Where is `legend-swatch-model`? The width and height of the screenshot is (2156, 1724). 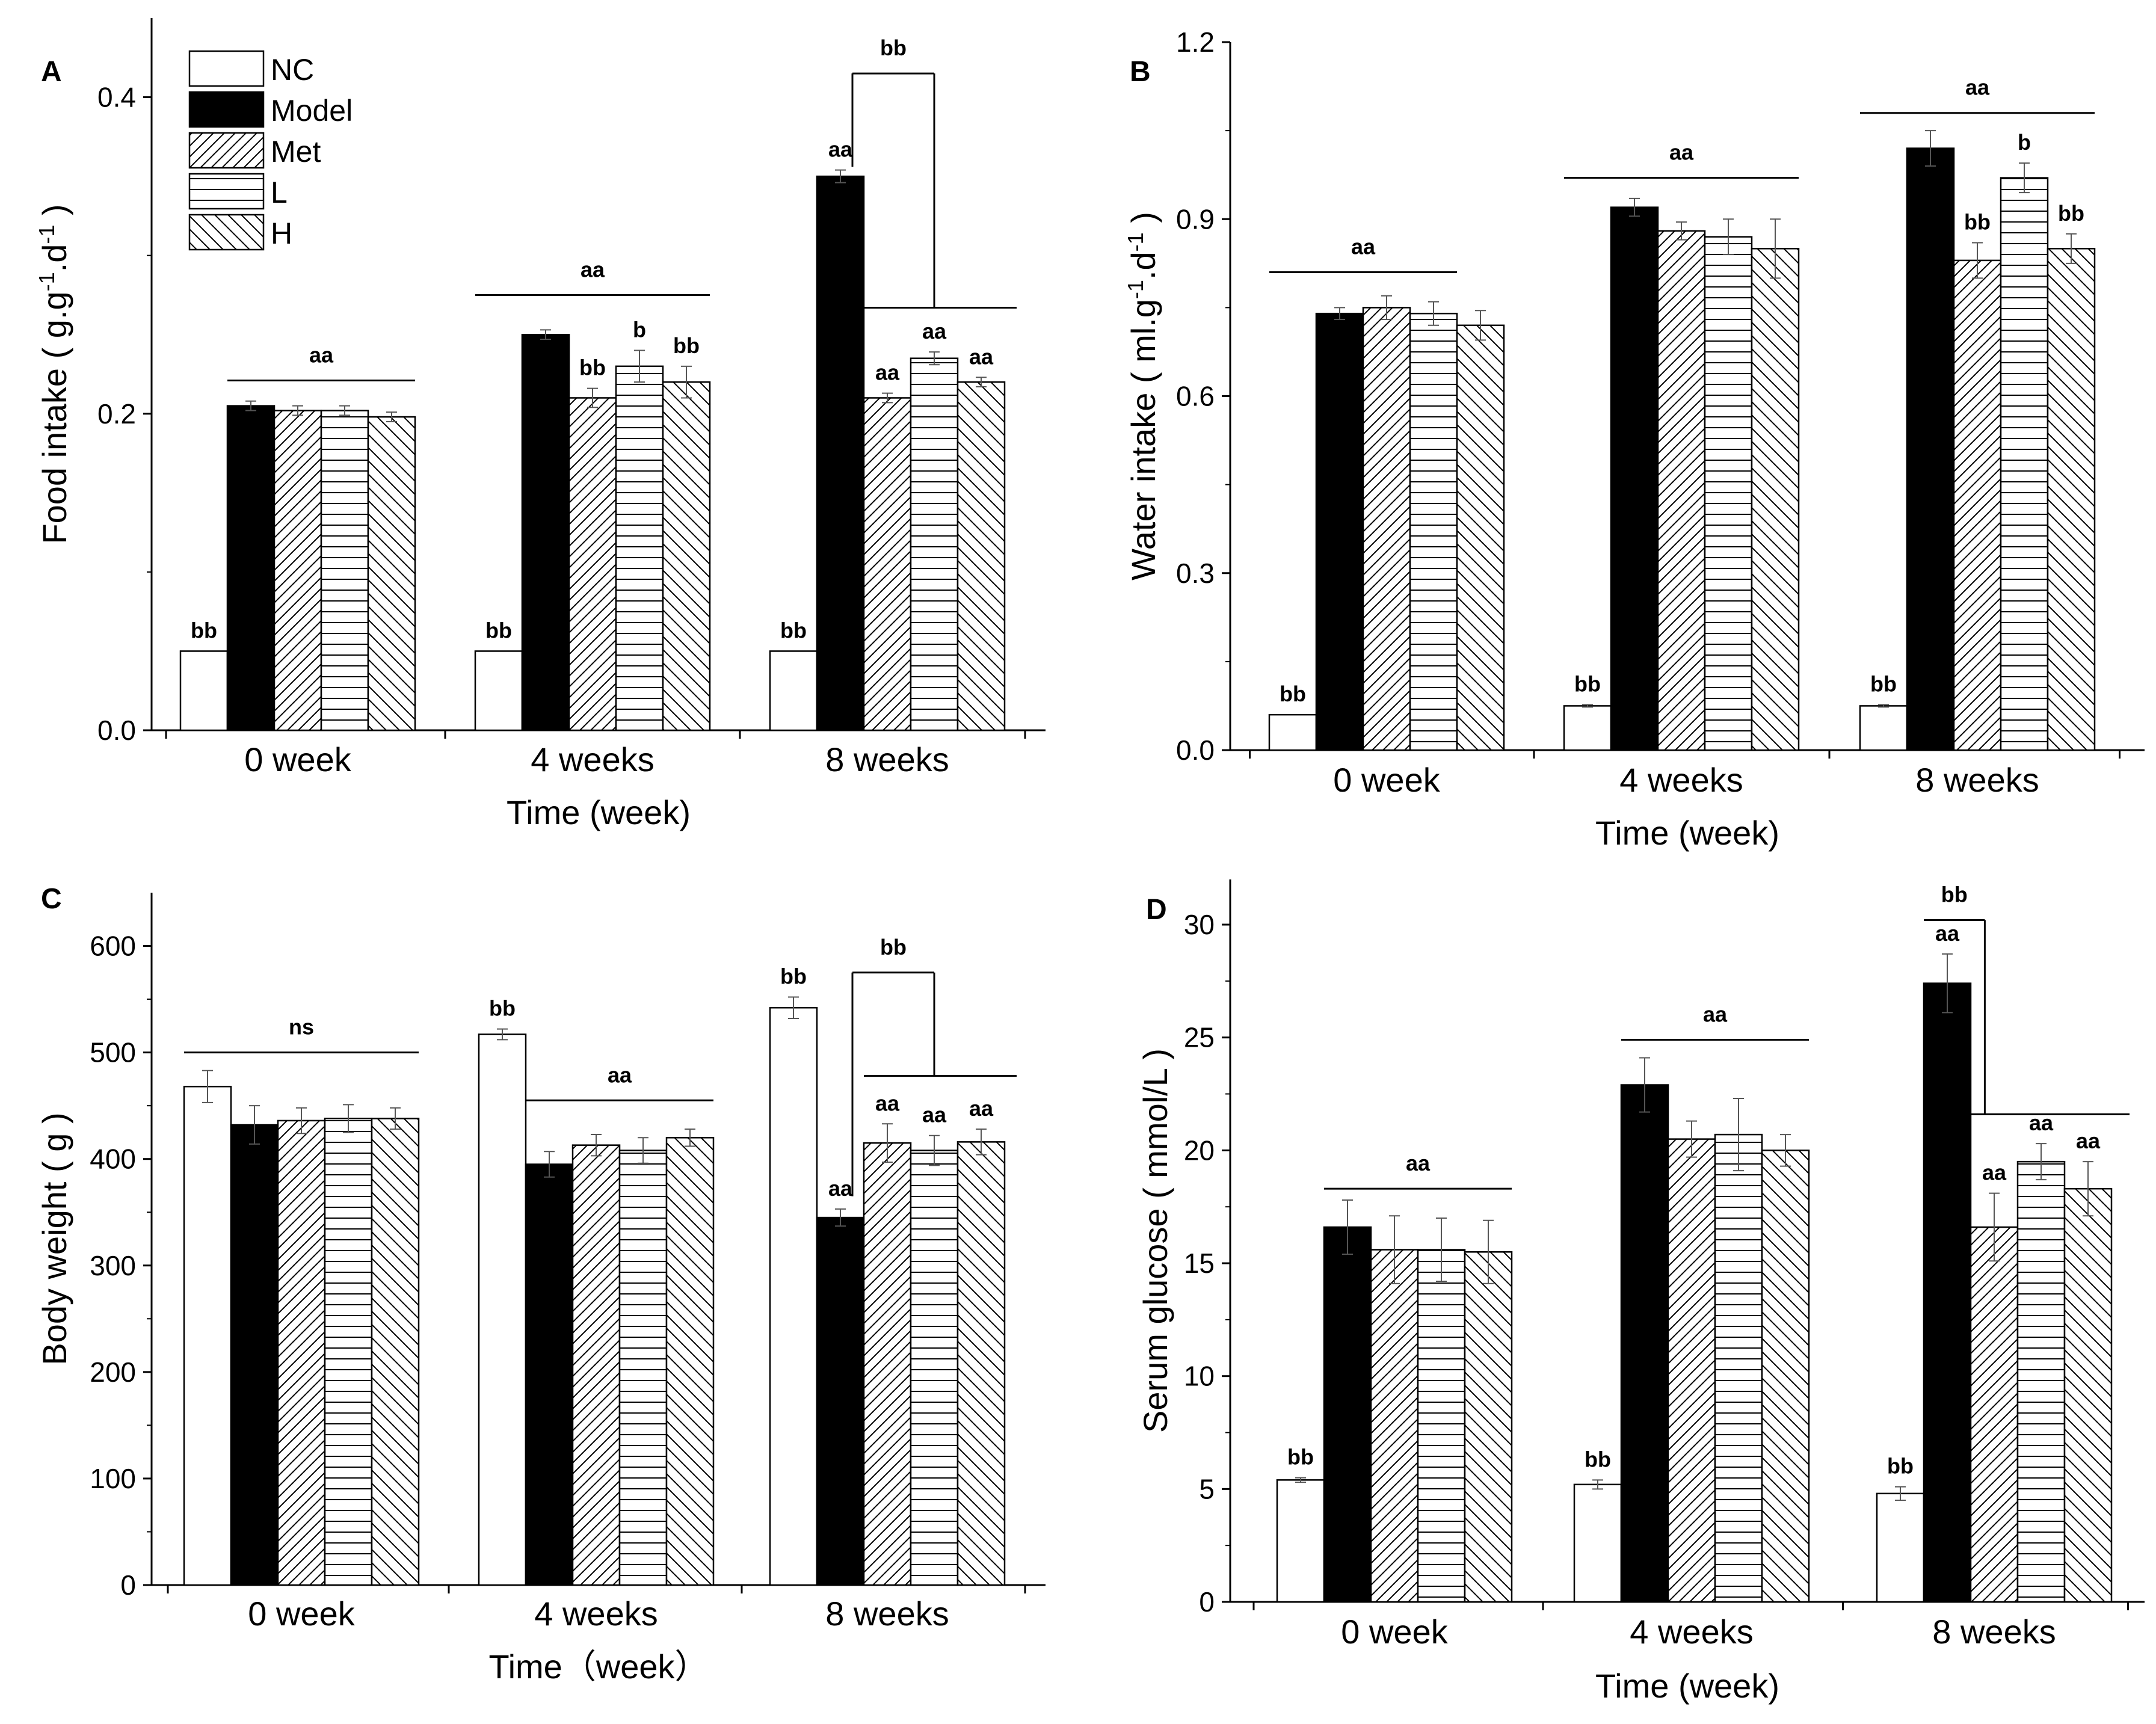
legend-swatch-model is located at coordinates (227, 109).